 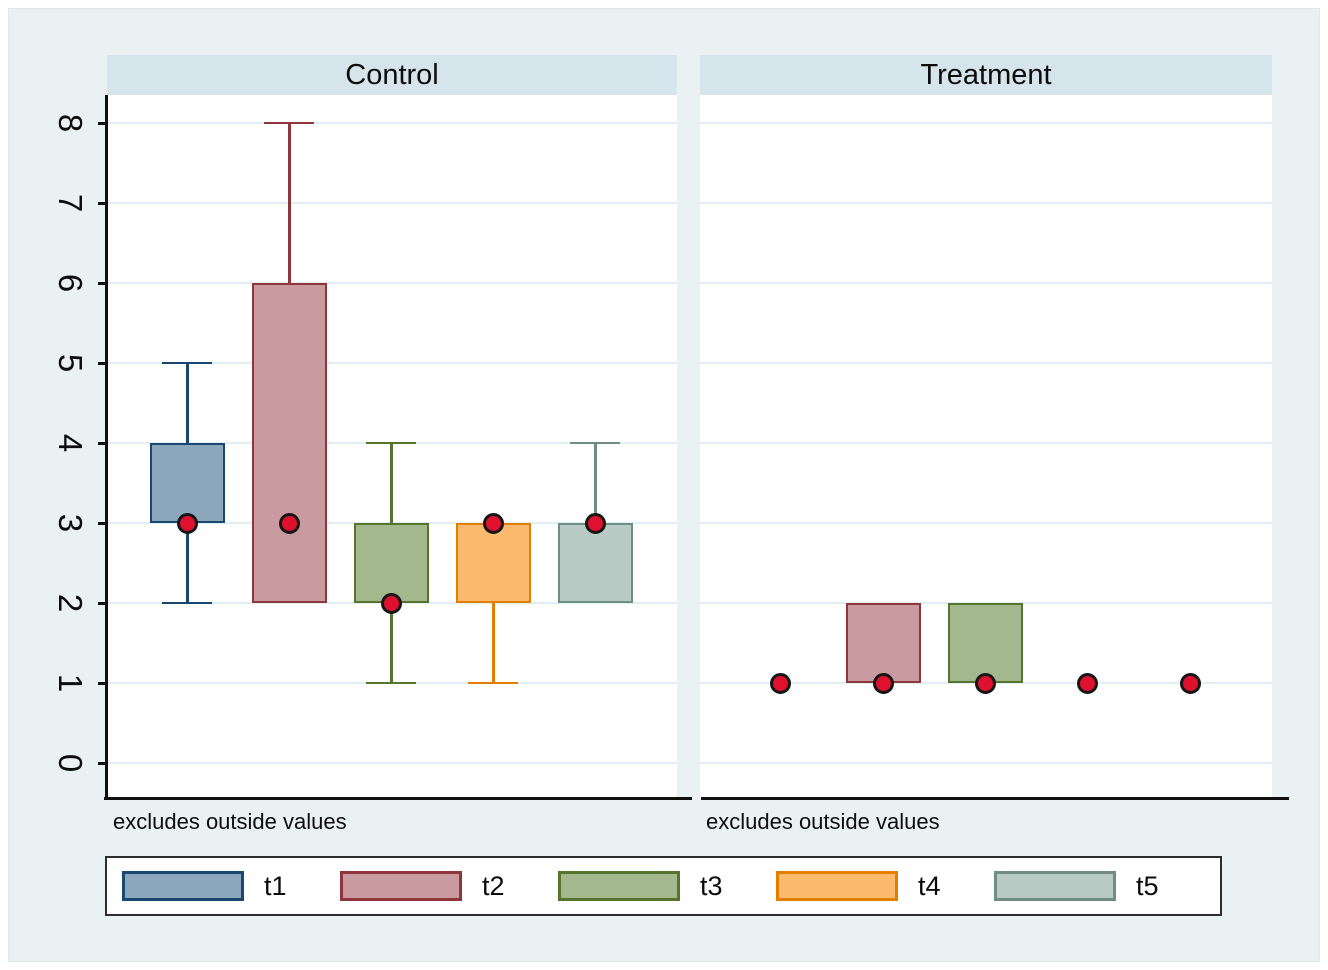 What do you see at coordinates (183, 886) in the screenshot?
I see `legend-swatch-t1` at bounding box center [183, 886].